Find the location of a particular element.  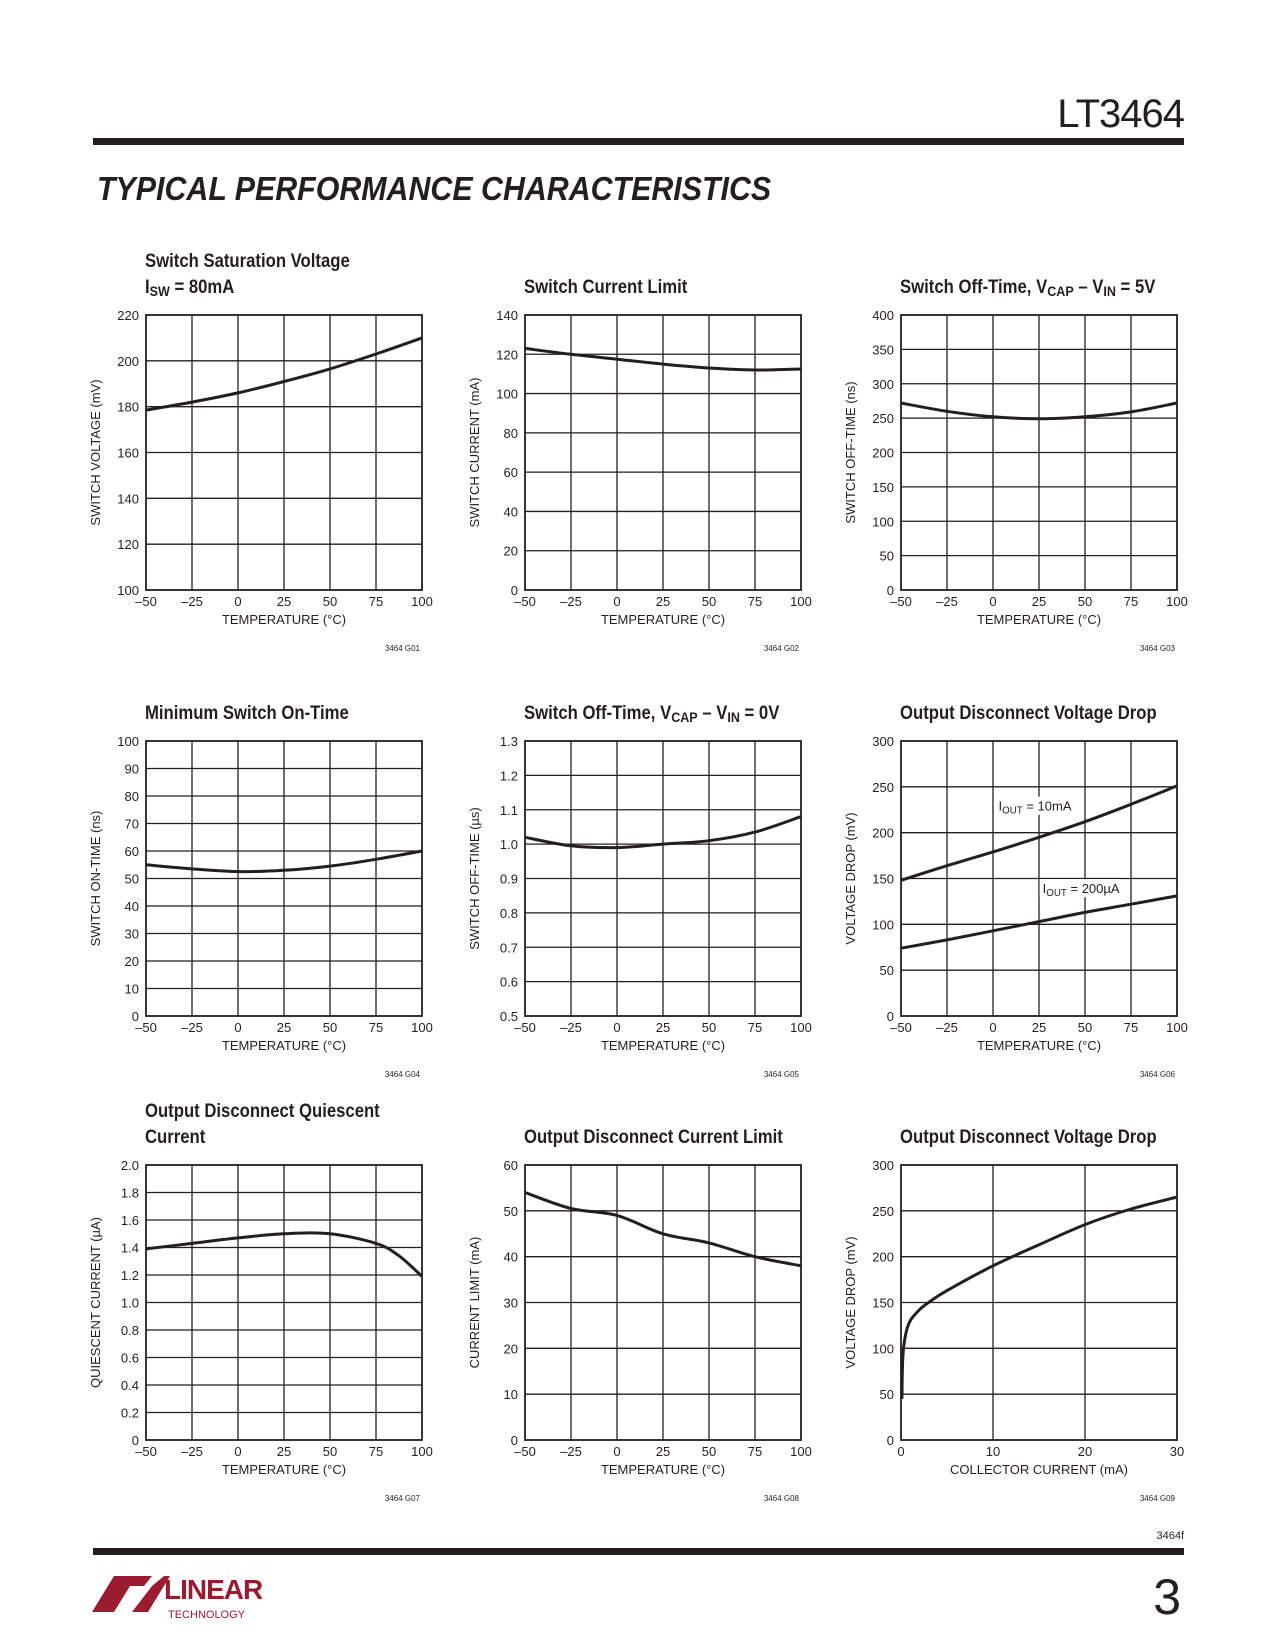

y-tick-label: 0.6 is located at coordinates (509, 982).